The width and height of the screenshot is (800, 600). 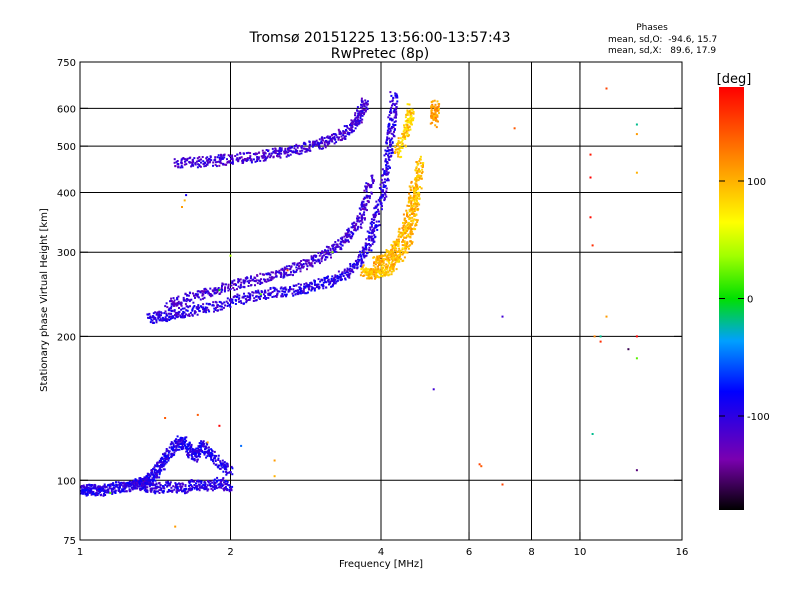 What do you see at coordinates (66, 63) in the screenshot?
I see `y-tick-label: 750` at bounding box center [66, 63].